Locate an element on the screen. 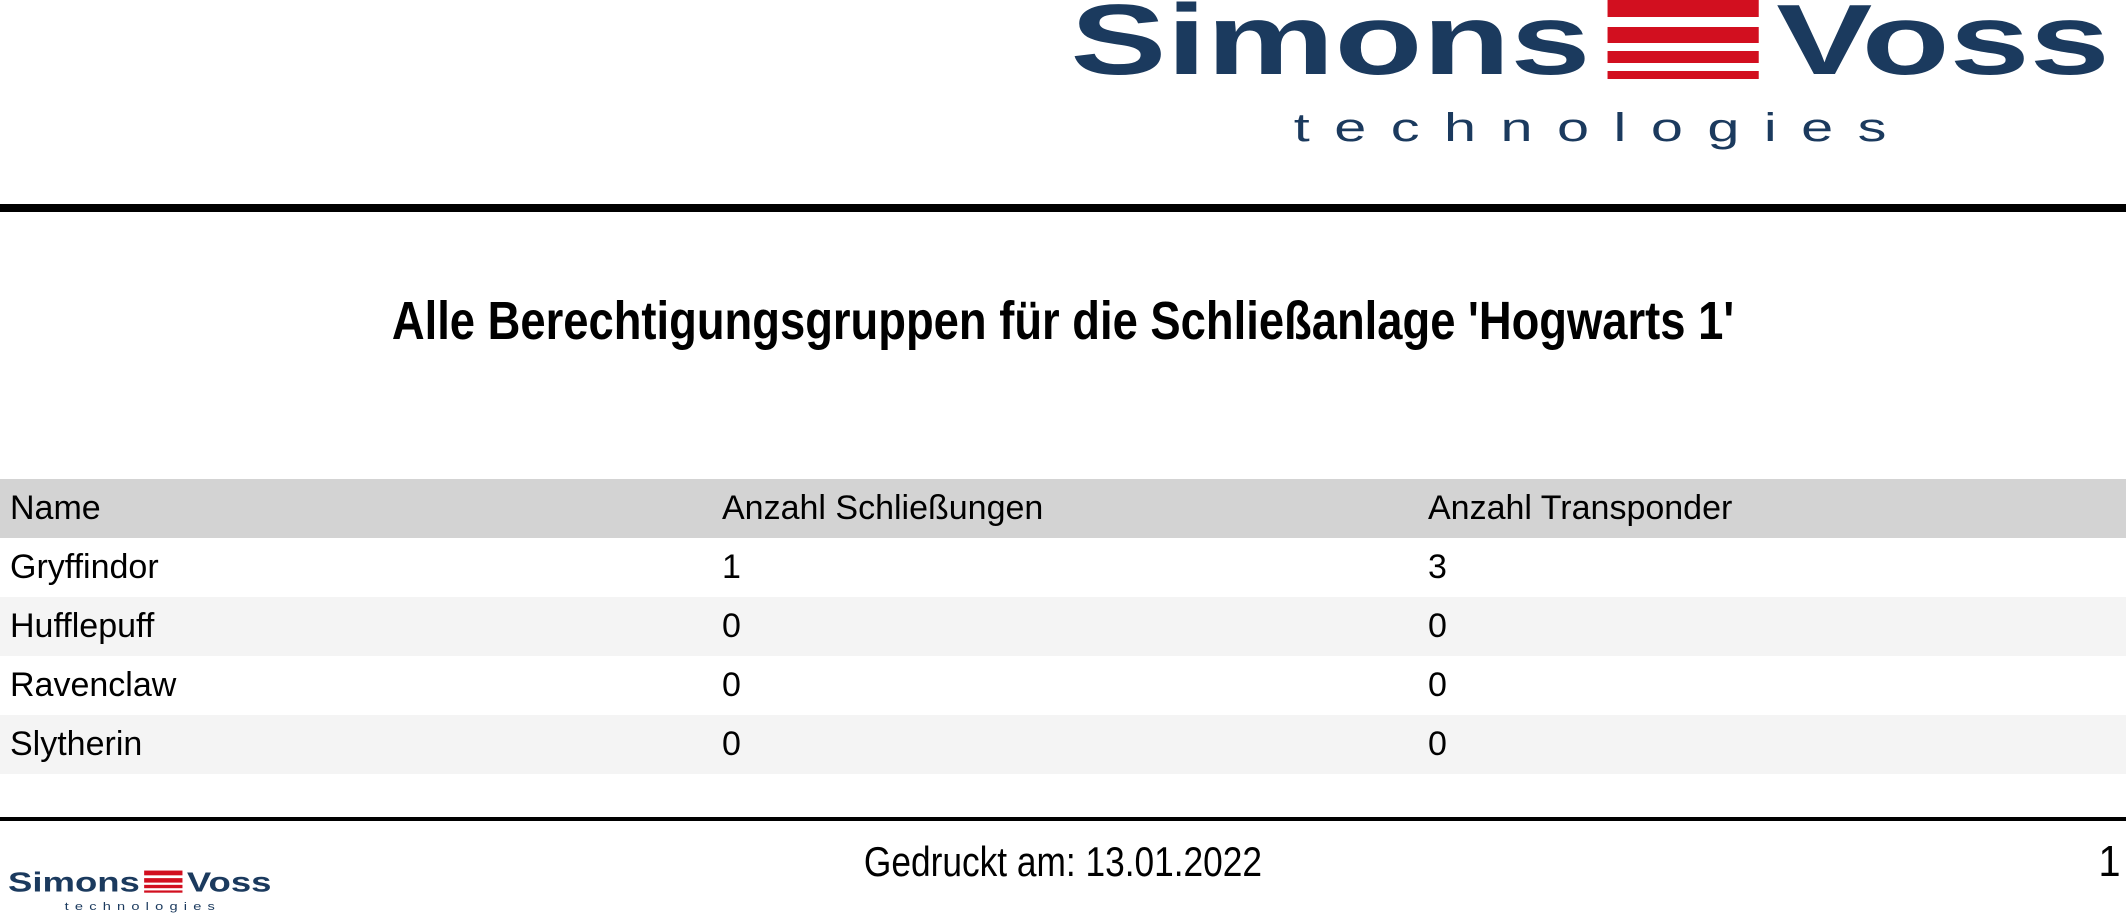 This screenshot has width=2126, height=914. column-header-name: Name is located at coordinates (55, 508).